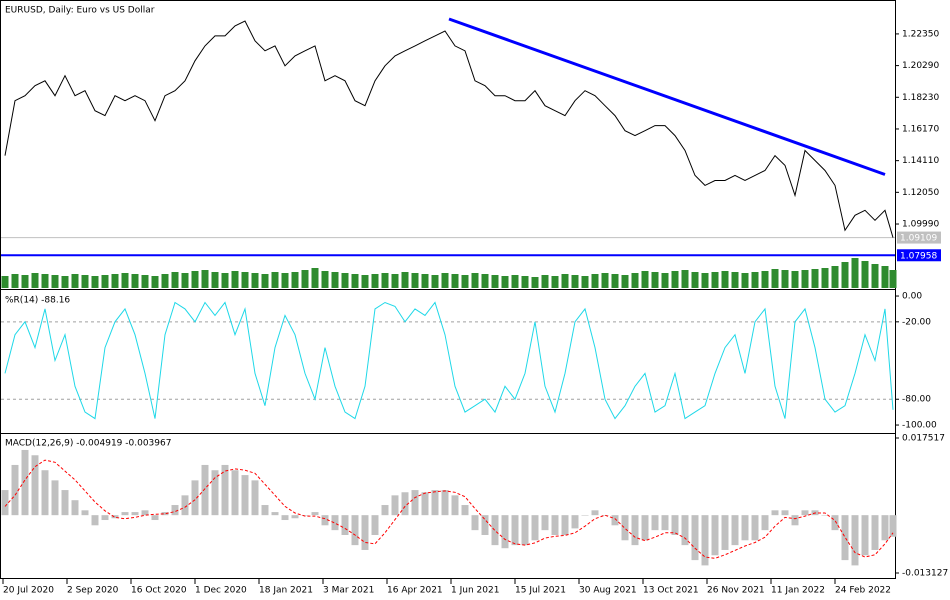 This screenshot has width=950, height=600. I want to click on x-tick-label: 26 Nov 2021, so click(736, 591).